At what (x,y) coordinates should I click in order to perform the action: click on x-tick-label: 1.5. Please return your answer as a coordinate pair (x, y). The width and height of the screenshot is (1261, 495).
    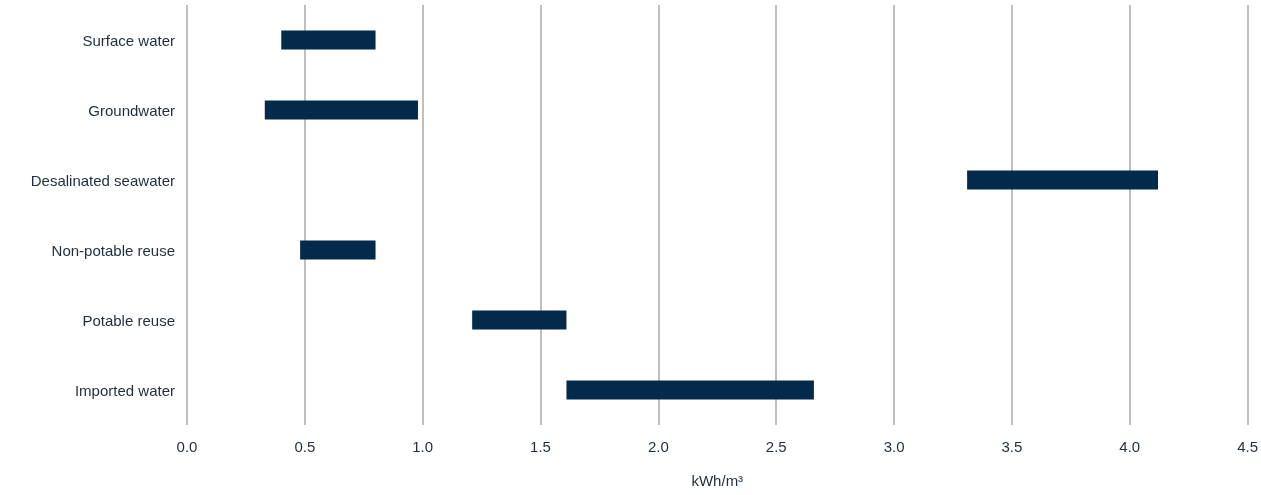
    Looking at the image, I should click on (540, 446).